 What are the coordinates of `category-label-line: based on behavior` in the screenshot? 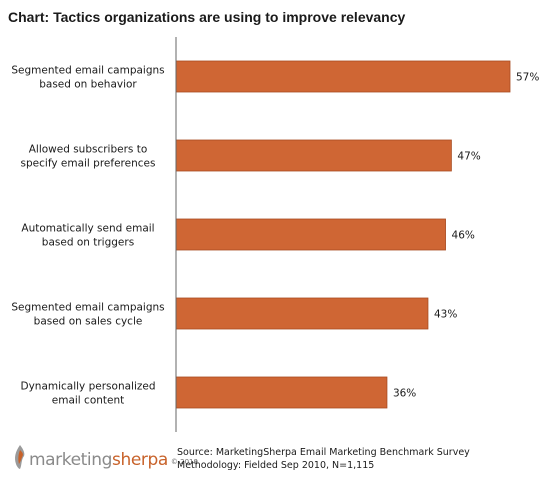 It's located at (88, 85).